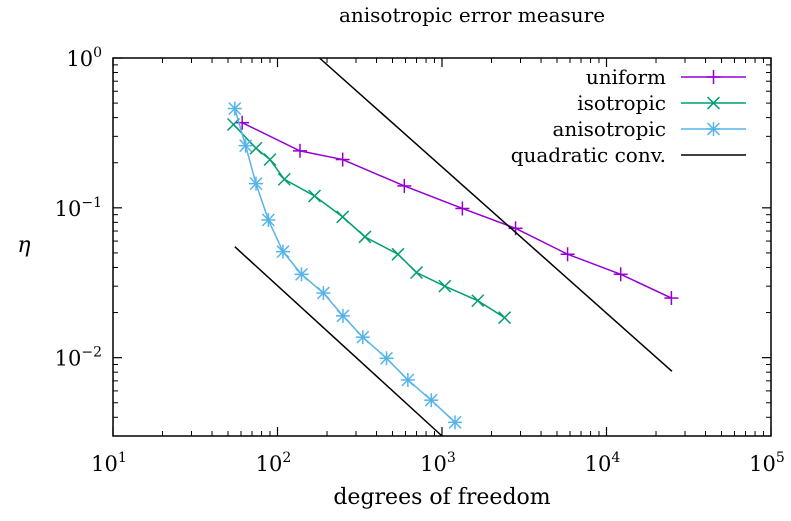 This screenshot has height=521, width=791. Describe the element at coordinates (109, 463) in the screenshot. I see `x-tick-label: 101` at that location.